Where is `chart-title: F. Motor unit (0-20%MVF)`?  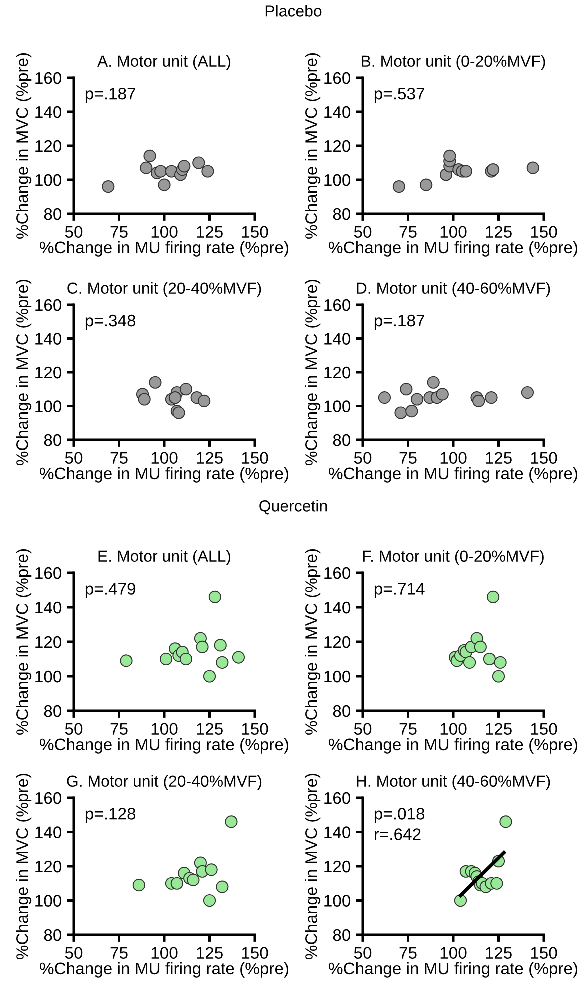
chart-title: F. Motor unit (0-20%MVF) is located at coordinates (453, 558).